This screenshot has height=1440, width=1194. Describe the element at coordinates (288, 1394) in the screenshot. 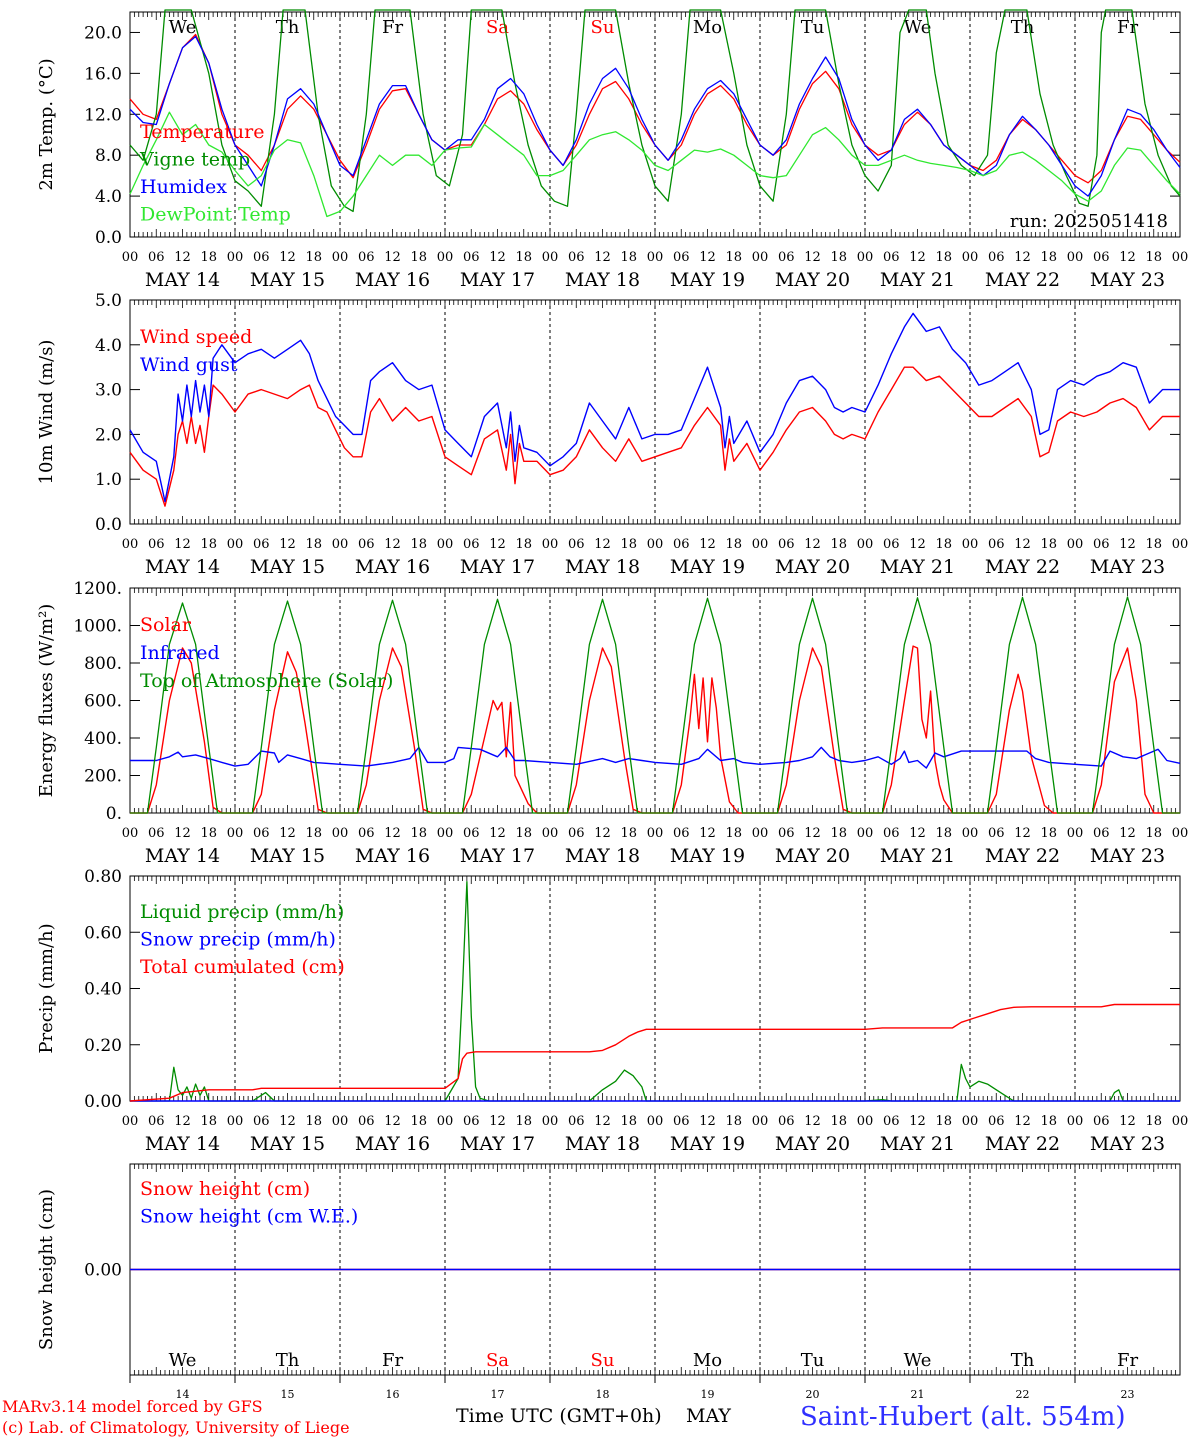

I see `day-number-label: 15` at that location.